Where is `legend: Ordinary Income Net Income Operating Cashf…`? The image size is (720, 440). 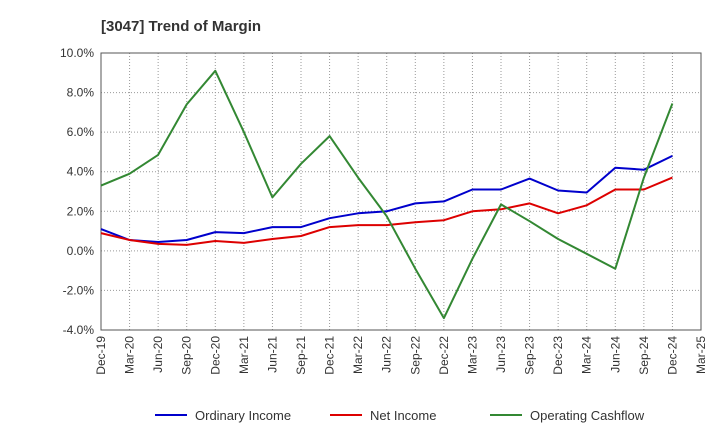
legend: Ordinary Income Net Income Operating Cashf… is located at coordinates (400, 415).